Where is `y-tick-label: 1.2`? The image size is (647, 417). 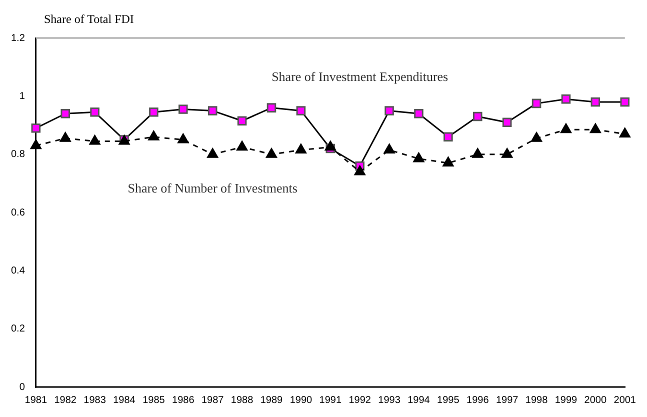
y-tick-label: 1.2 is located at coordinates (18, 38).